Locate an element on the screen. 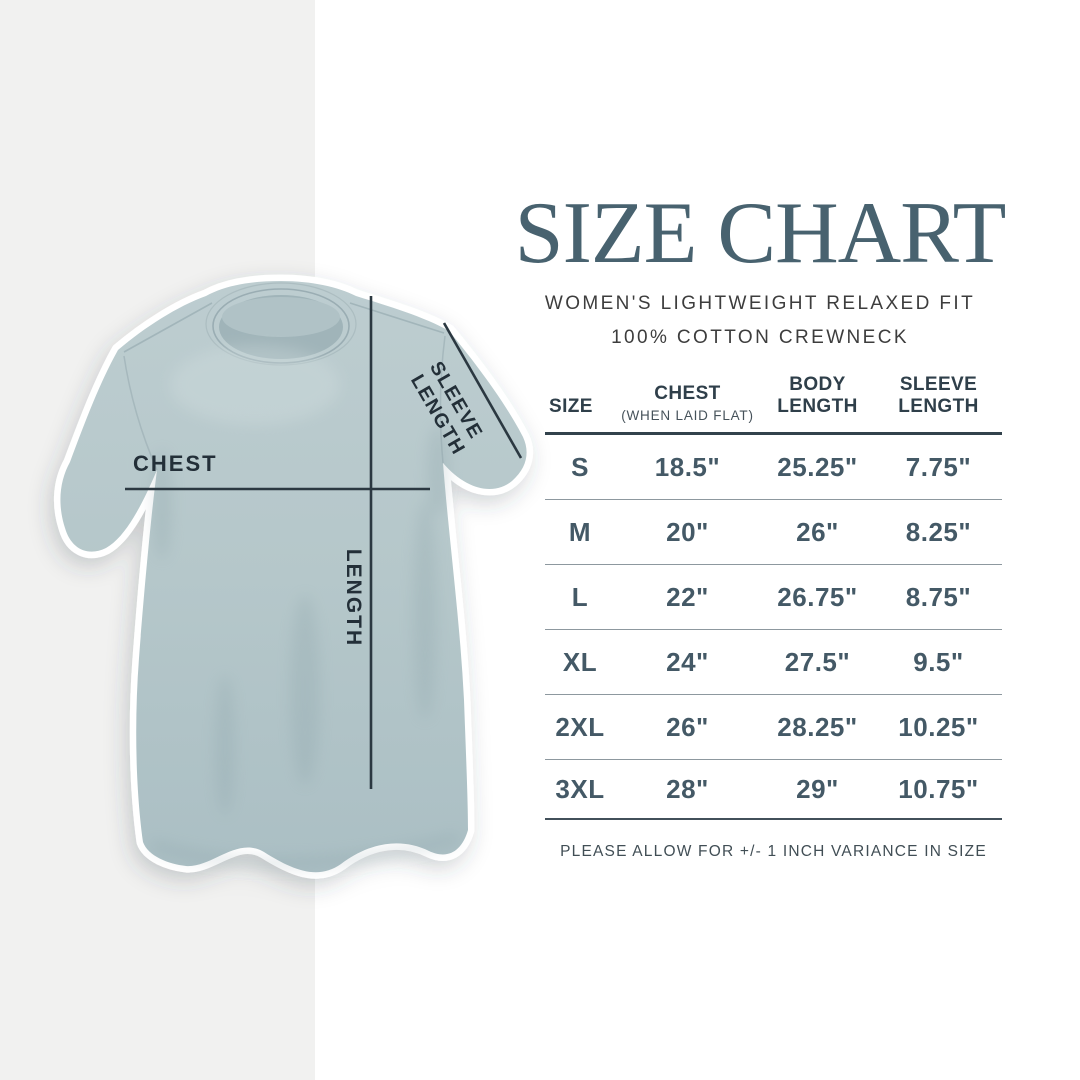 The height and width of the screenshot is (1080, 1080). sleeve-length-cell: 9.5" is located at coordinates (938, 661).